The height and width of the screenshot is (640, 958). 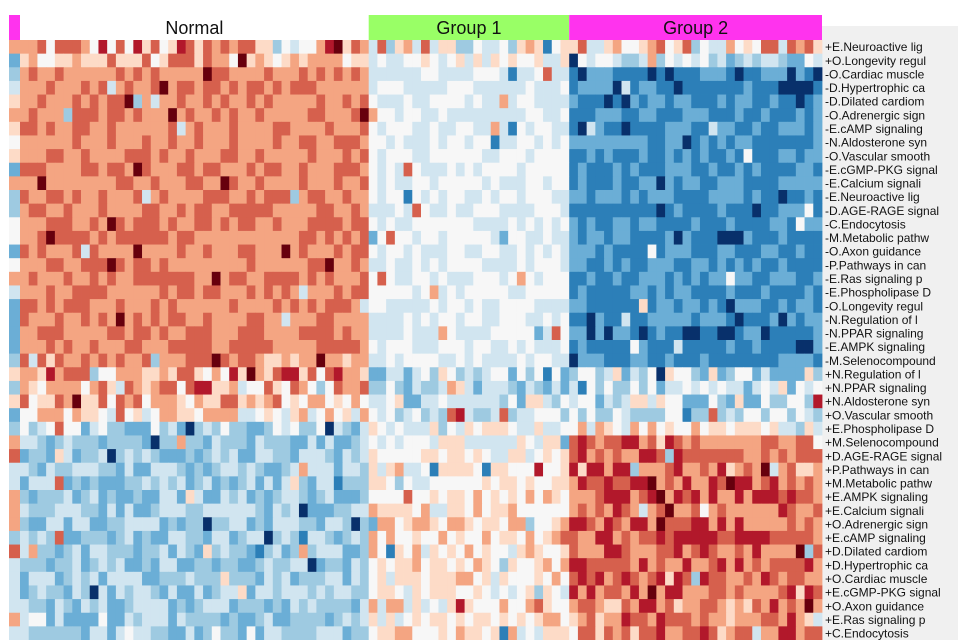 I want to click on row-label: +M.Metabolic pathw, so click(x=878, y=484).